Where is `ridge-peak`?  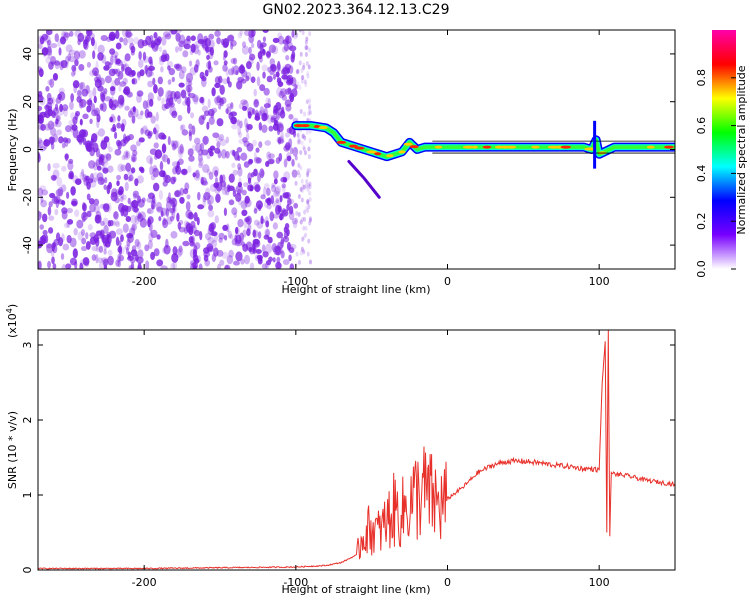
ridge-peak is located at coordinates (402, 152).